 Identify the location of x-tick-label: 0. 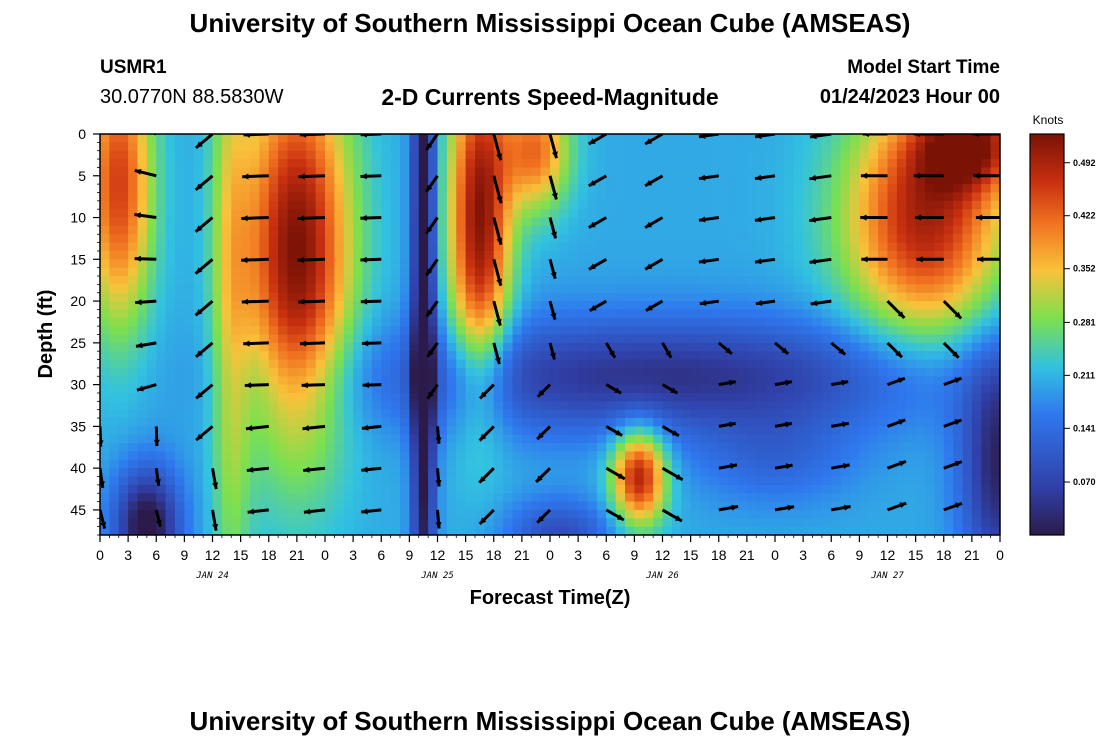
(325, 555).